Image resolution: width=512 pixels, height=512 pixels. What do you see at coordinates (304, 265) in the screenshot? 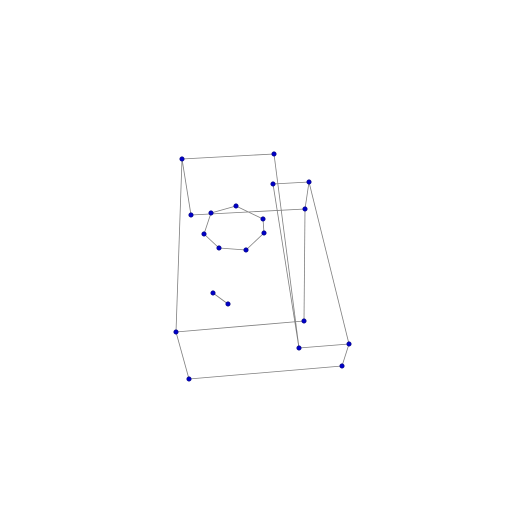
I see `edge-v4-v13` at bounding box center [304, 265].